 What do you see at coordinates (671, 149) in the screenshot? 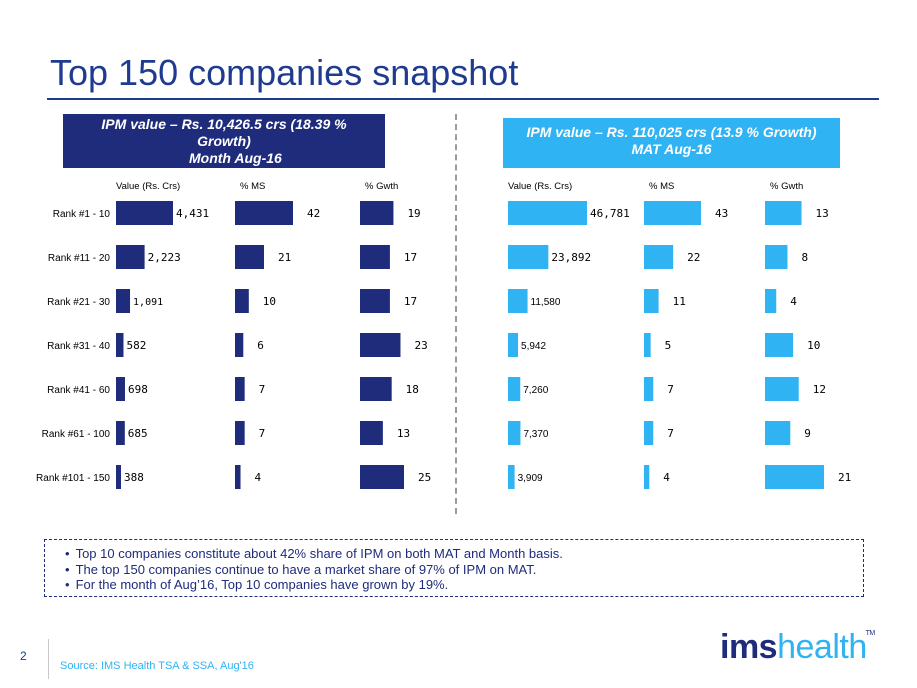
I see `mat-header-line2: MAT Aug-16` at bounding box center [671, 149].